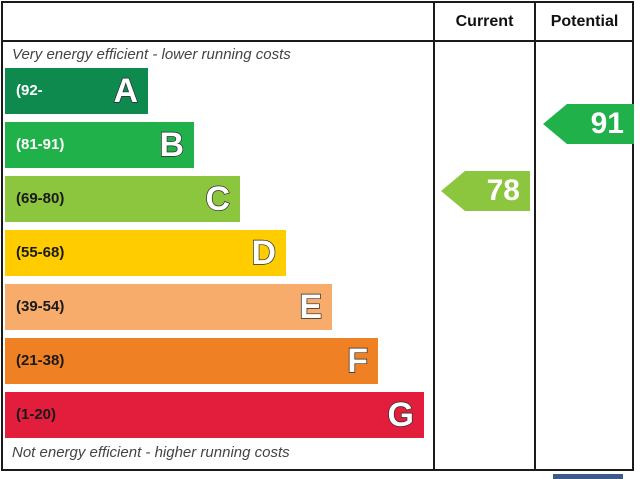 The image size is (640, 479). I want to click on rating-band-f: (21-38) F, so click(191, 361).